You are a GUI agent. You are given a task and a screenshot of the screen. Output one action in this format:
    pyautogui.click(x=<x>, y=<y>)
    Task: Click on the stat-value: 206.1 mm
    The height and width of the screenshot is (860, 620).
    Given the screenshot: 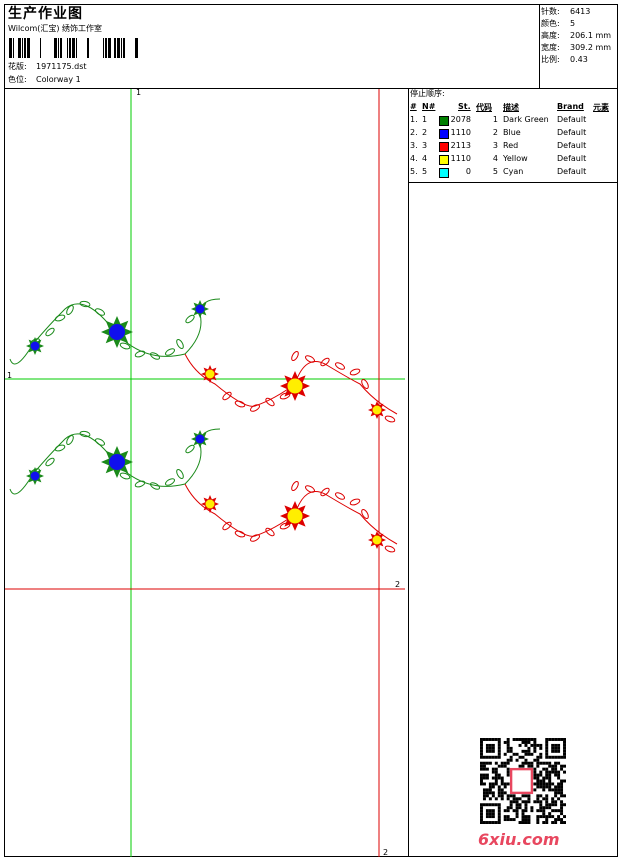 What is the action you would take?
    pyautogui.click(x=591, y=35)
    